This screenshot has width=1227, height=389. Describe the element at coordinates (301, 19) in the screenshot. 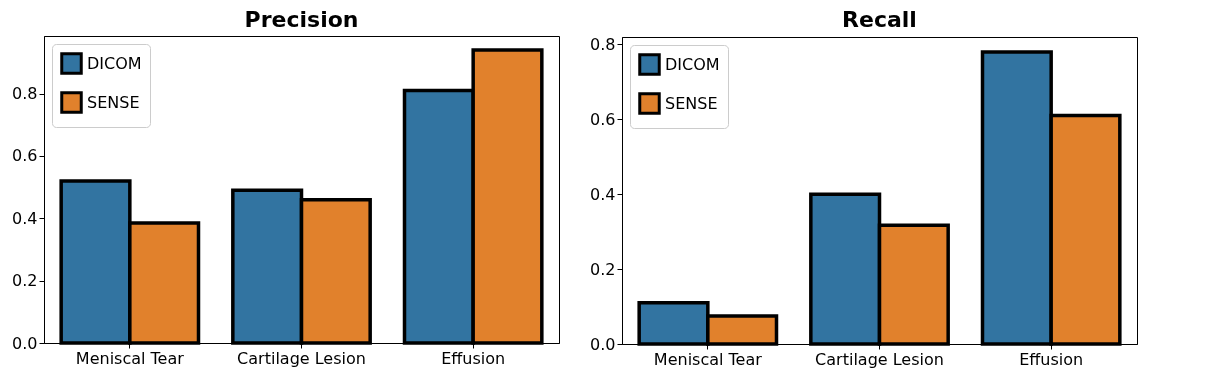

I see `chart-title: Precision` at that location.